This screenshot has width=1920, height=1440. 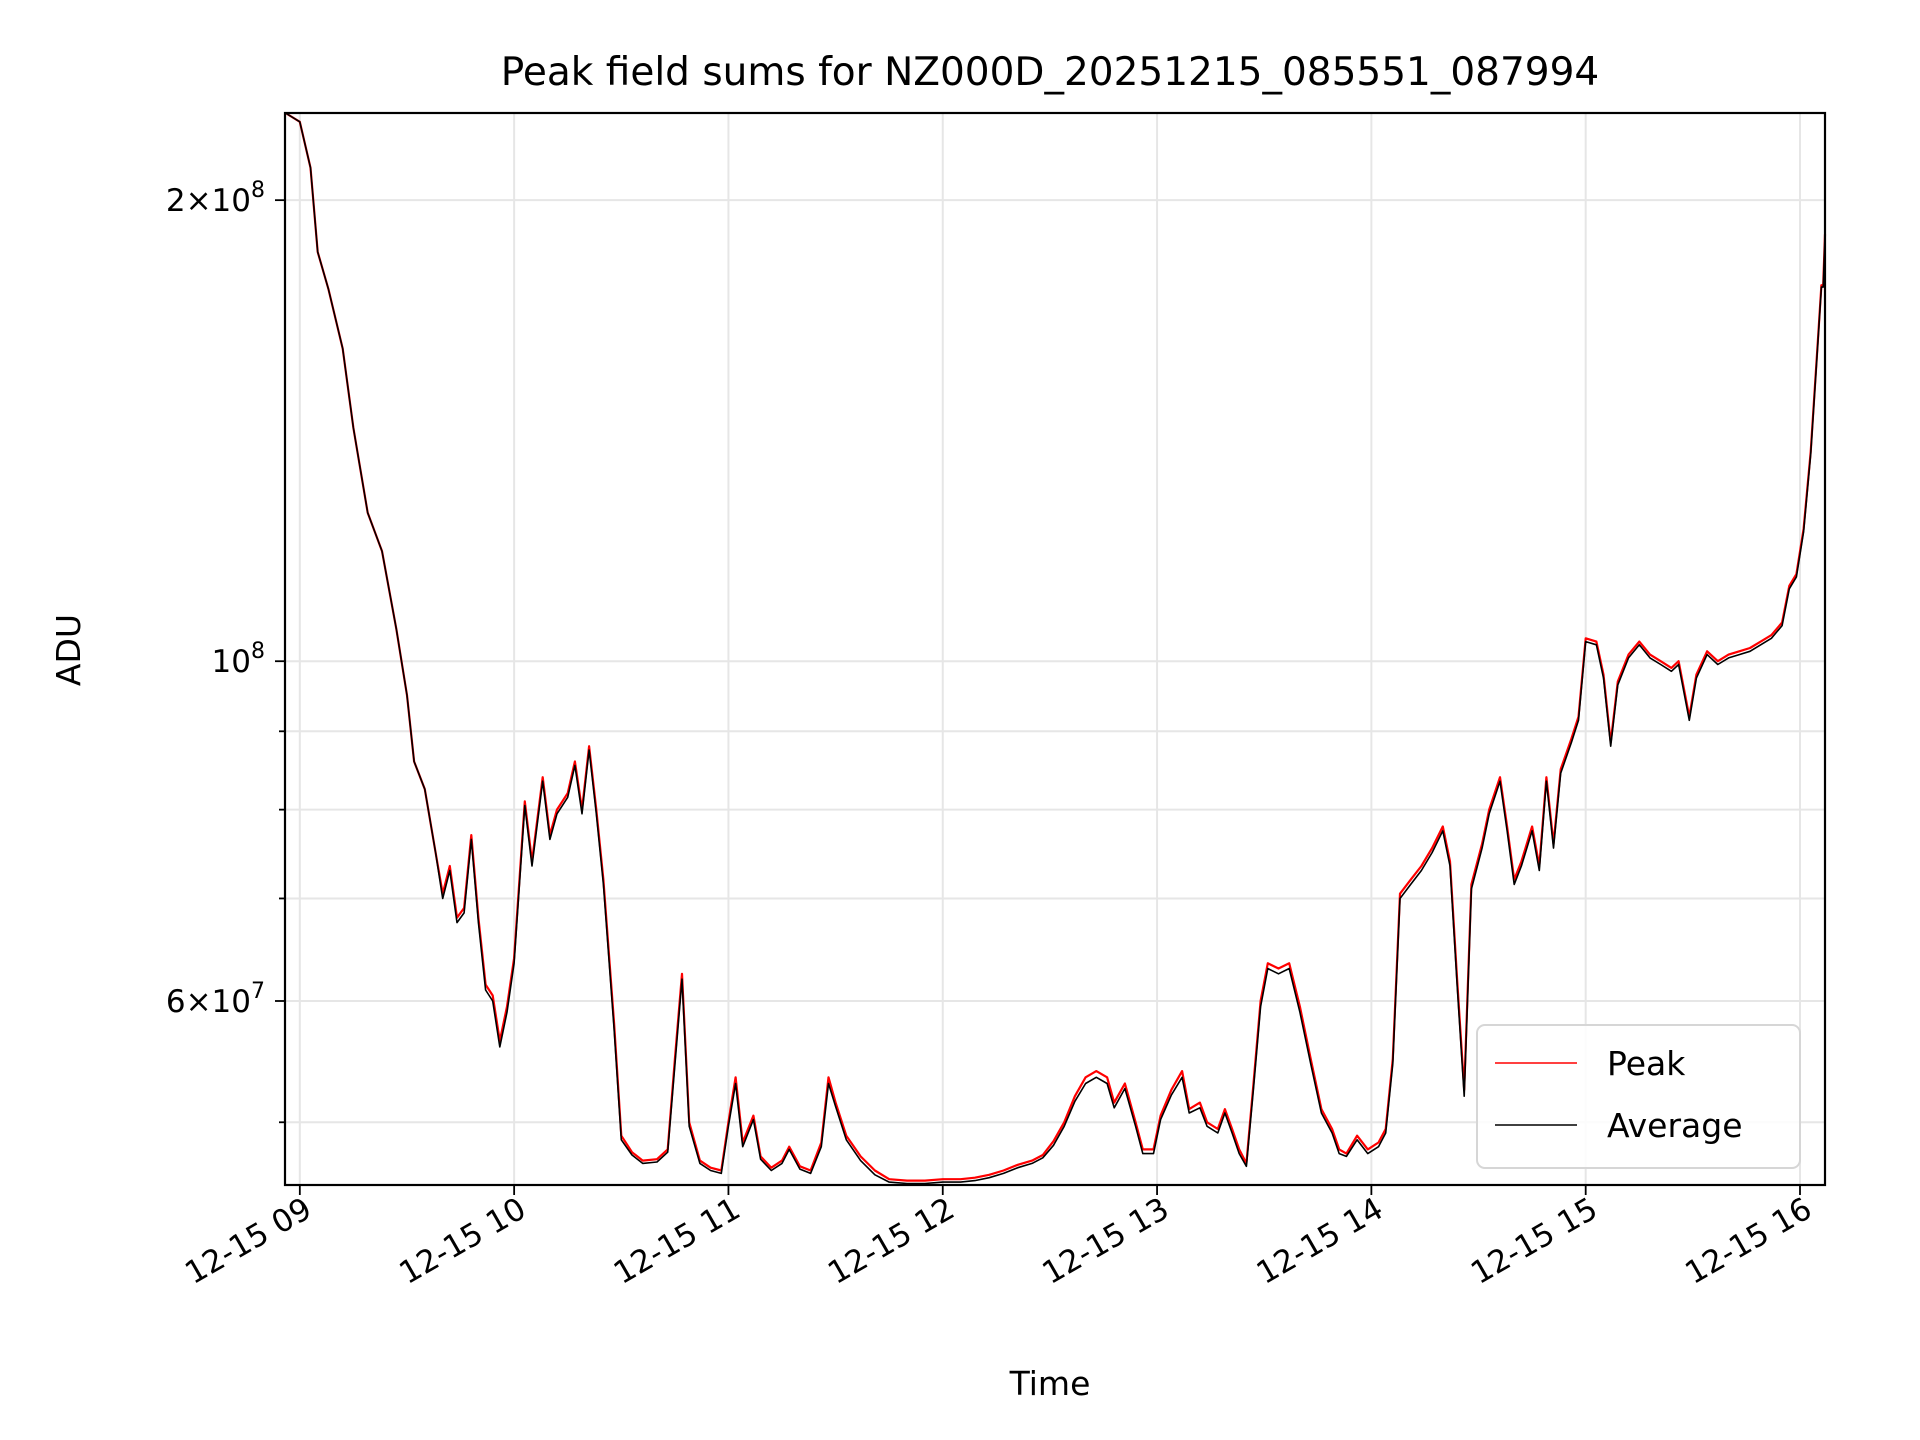 I want to click on y-axis: 6×107 108 2×108, so click(x=225, y=651).